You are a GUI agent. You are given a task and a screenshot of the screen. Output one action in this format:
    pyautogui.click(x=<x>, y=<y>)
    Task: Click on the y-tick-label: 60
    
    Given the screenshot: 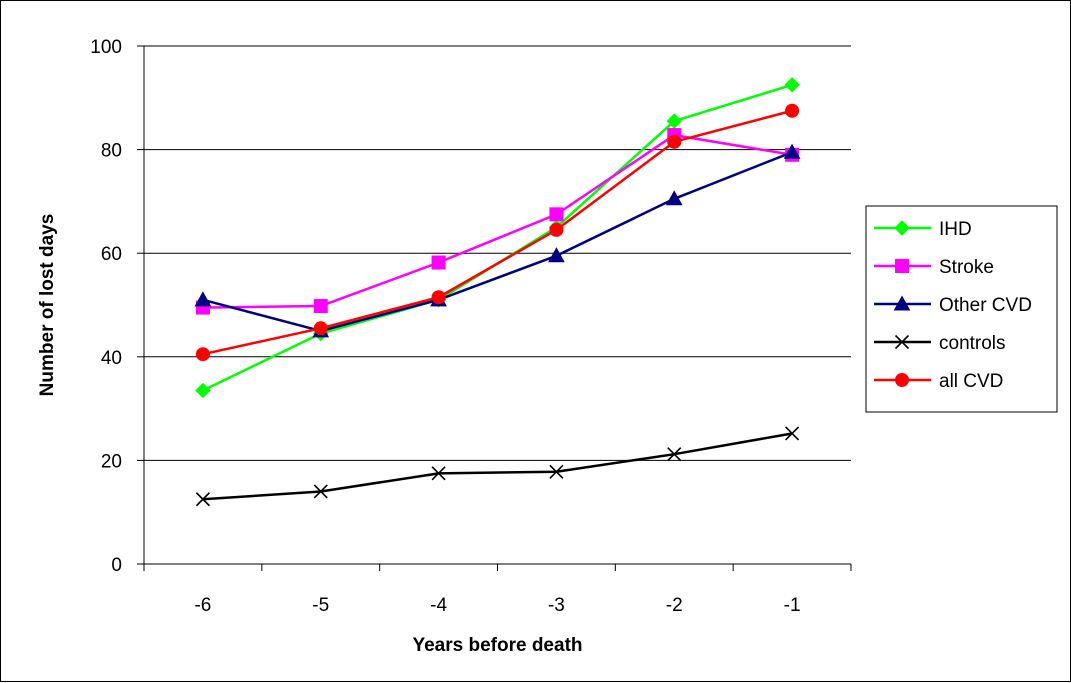 What is the action you would take?
    pyautogui.click(x=111, y=254)
    